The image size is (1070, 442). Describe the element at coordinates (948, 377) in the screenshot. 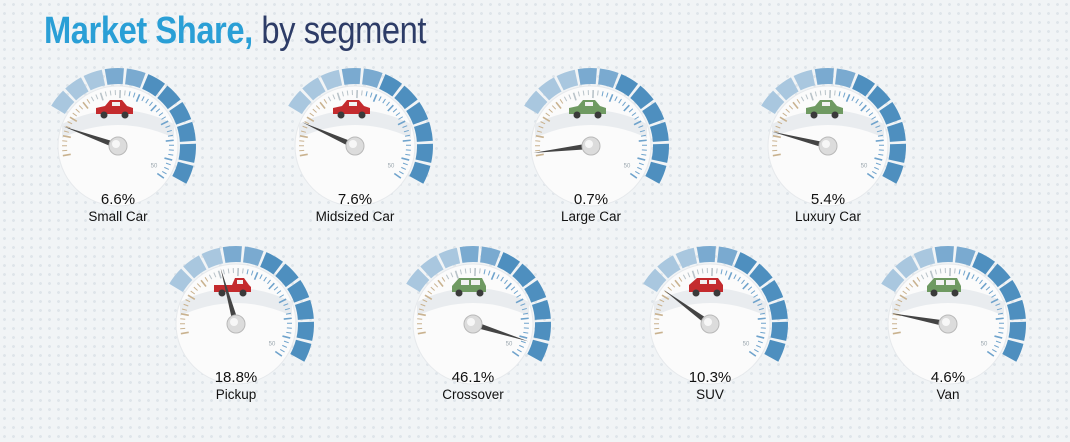

I see `gauge-value: 4.6%` at that location.